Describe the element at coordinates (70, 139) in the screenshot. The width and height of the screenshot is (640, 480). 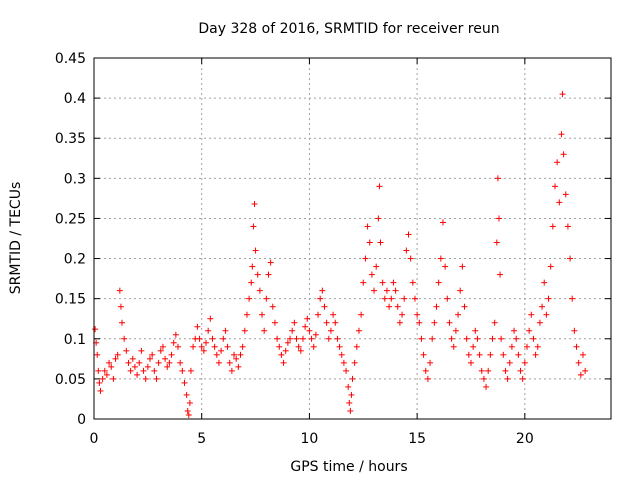
I see `y-tick-label: 0.35` at that location.